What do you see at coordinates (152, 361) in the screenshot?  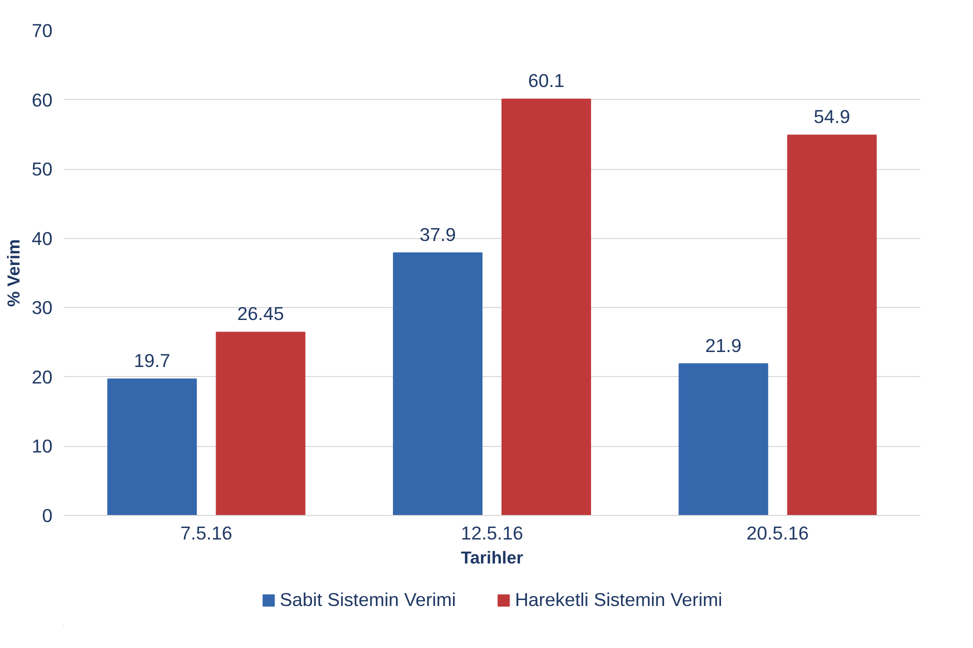 I see `data-label: 19.7` at bounding box center [152, 361].